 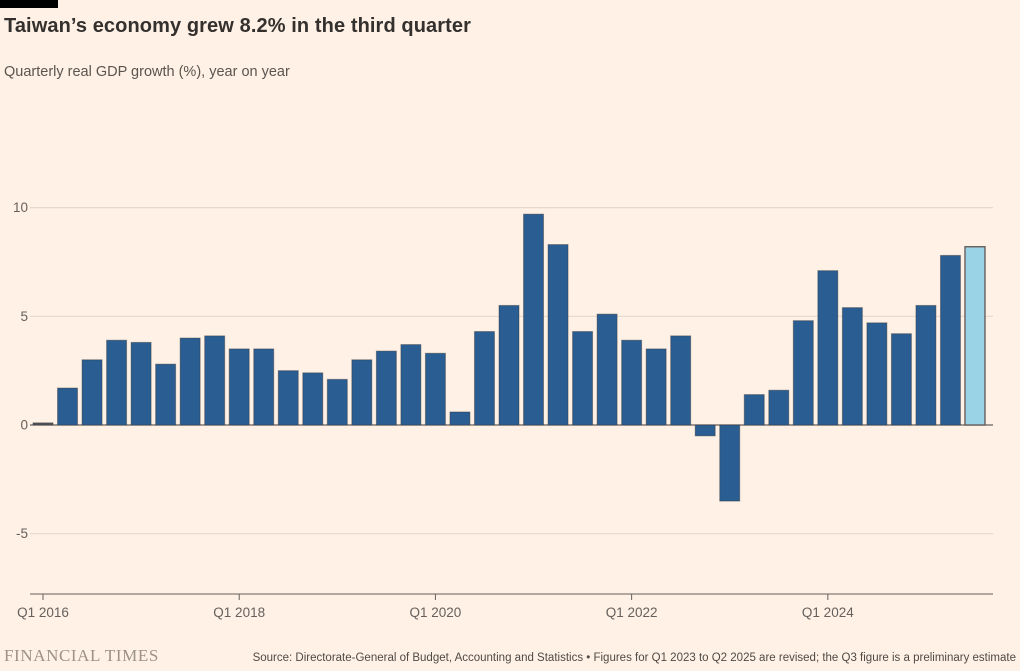 What do you see at coordinates (22, 533) in the screenshot?
I see `y-tick-label: -5` at bounding box center [22, 533].